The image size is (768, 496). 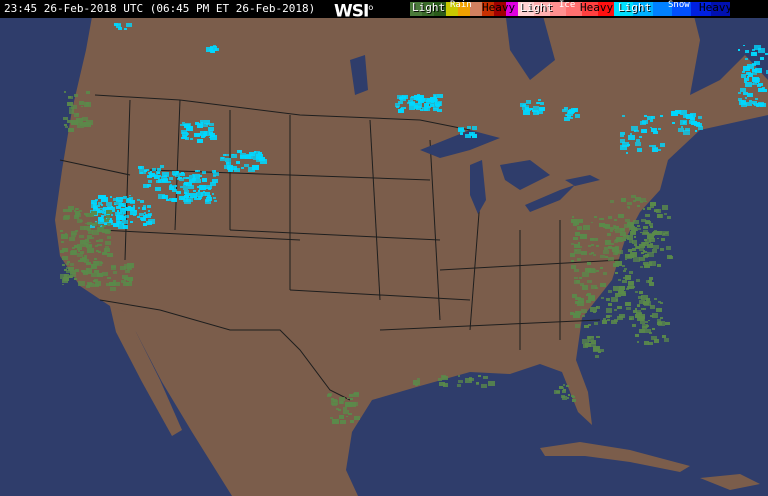 What do you see at coordinates (701, 9) in the screenshot?
I see `snow-swatch` at bounding box center [701, 9].